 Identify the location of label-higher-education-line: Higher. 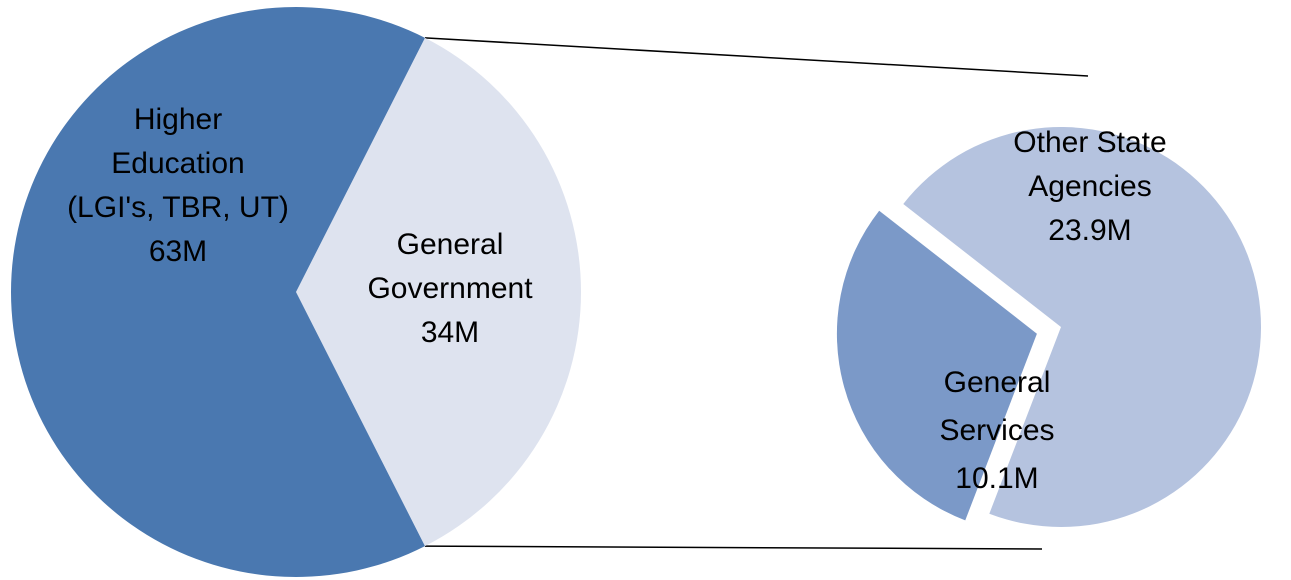
(178, 119).